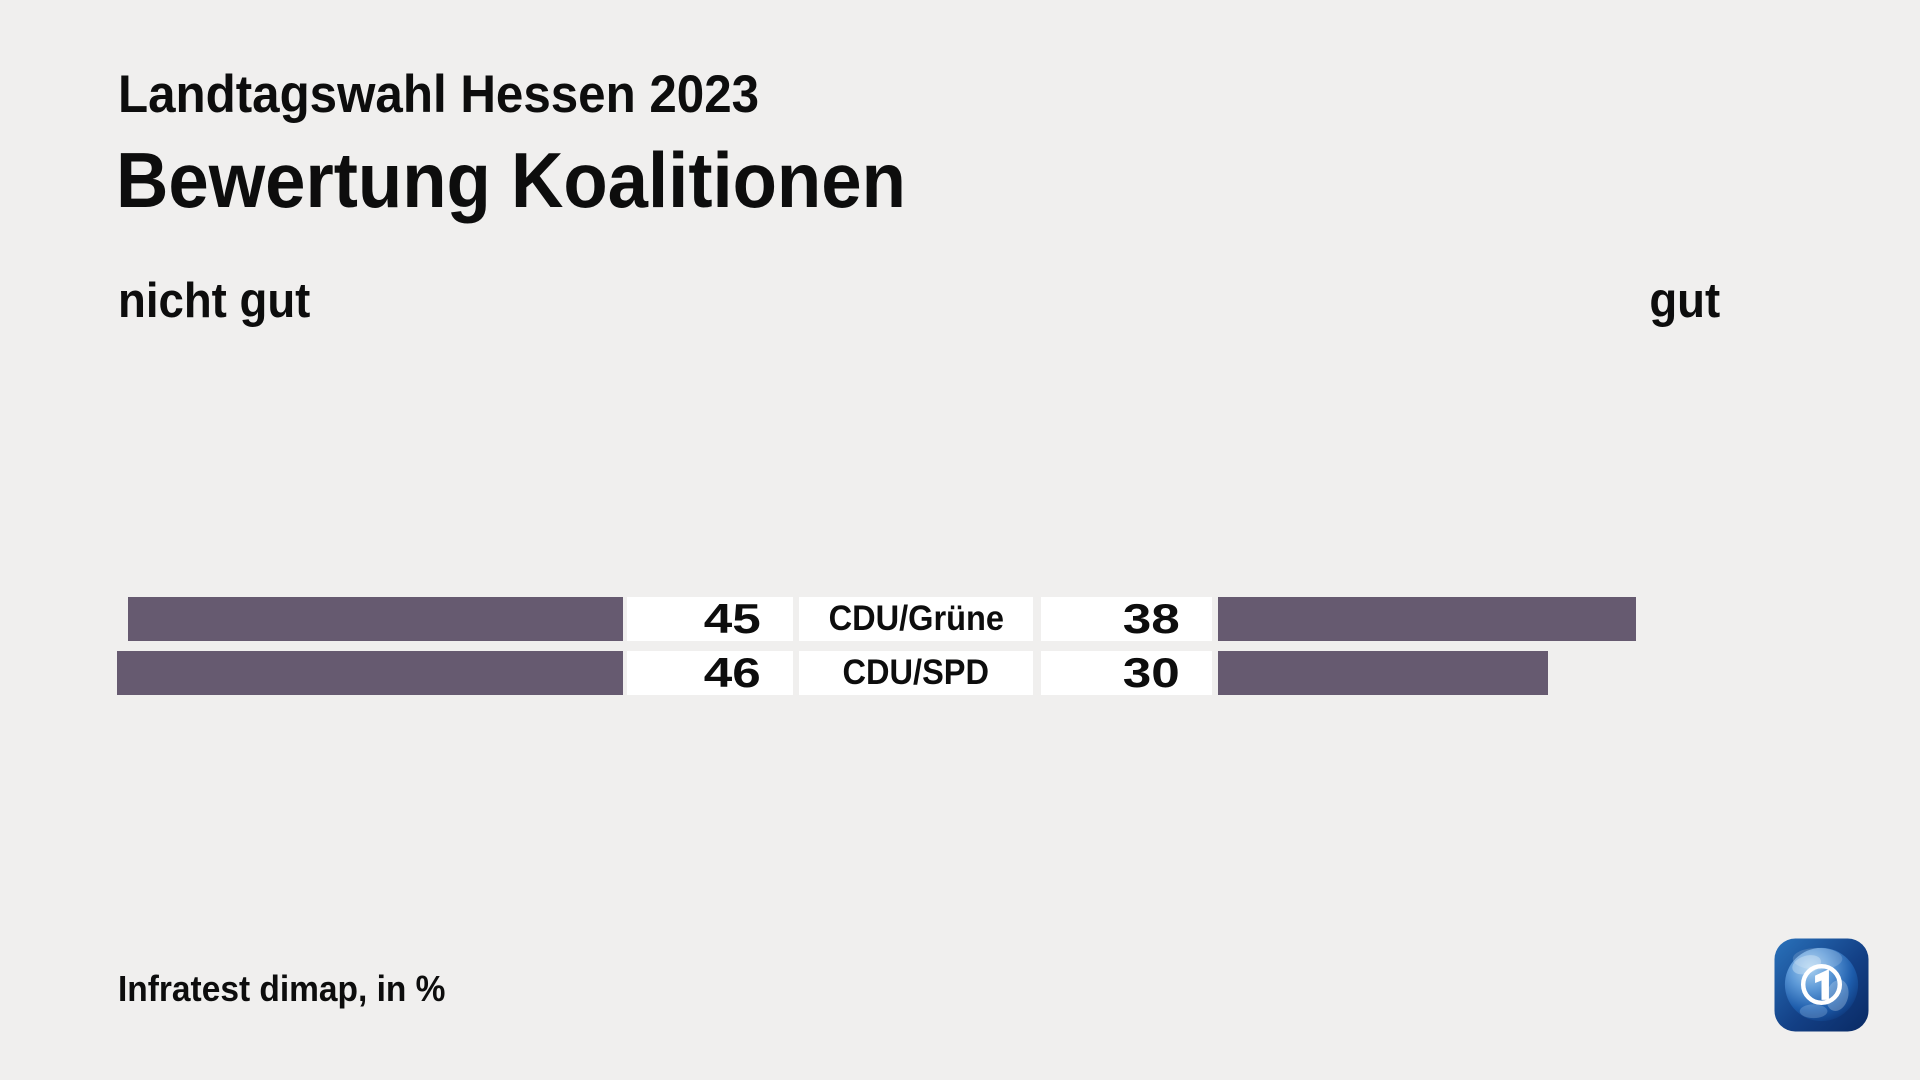  Describe the element at coordinates (214, 301) in the screenshot. I see `axis-label-left: nicht gut` at that location.